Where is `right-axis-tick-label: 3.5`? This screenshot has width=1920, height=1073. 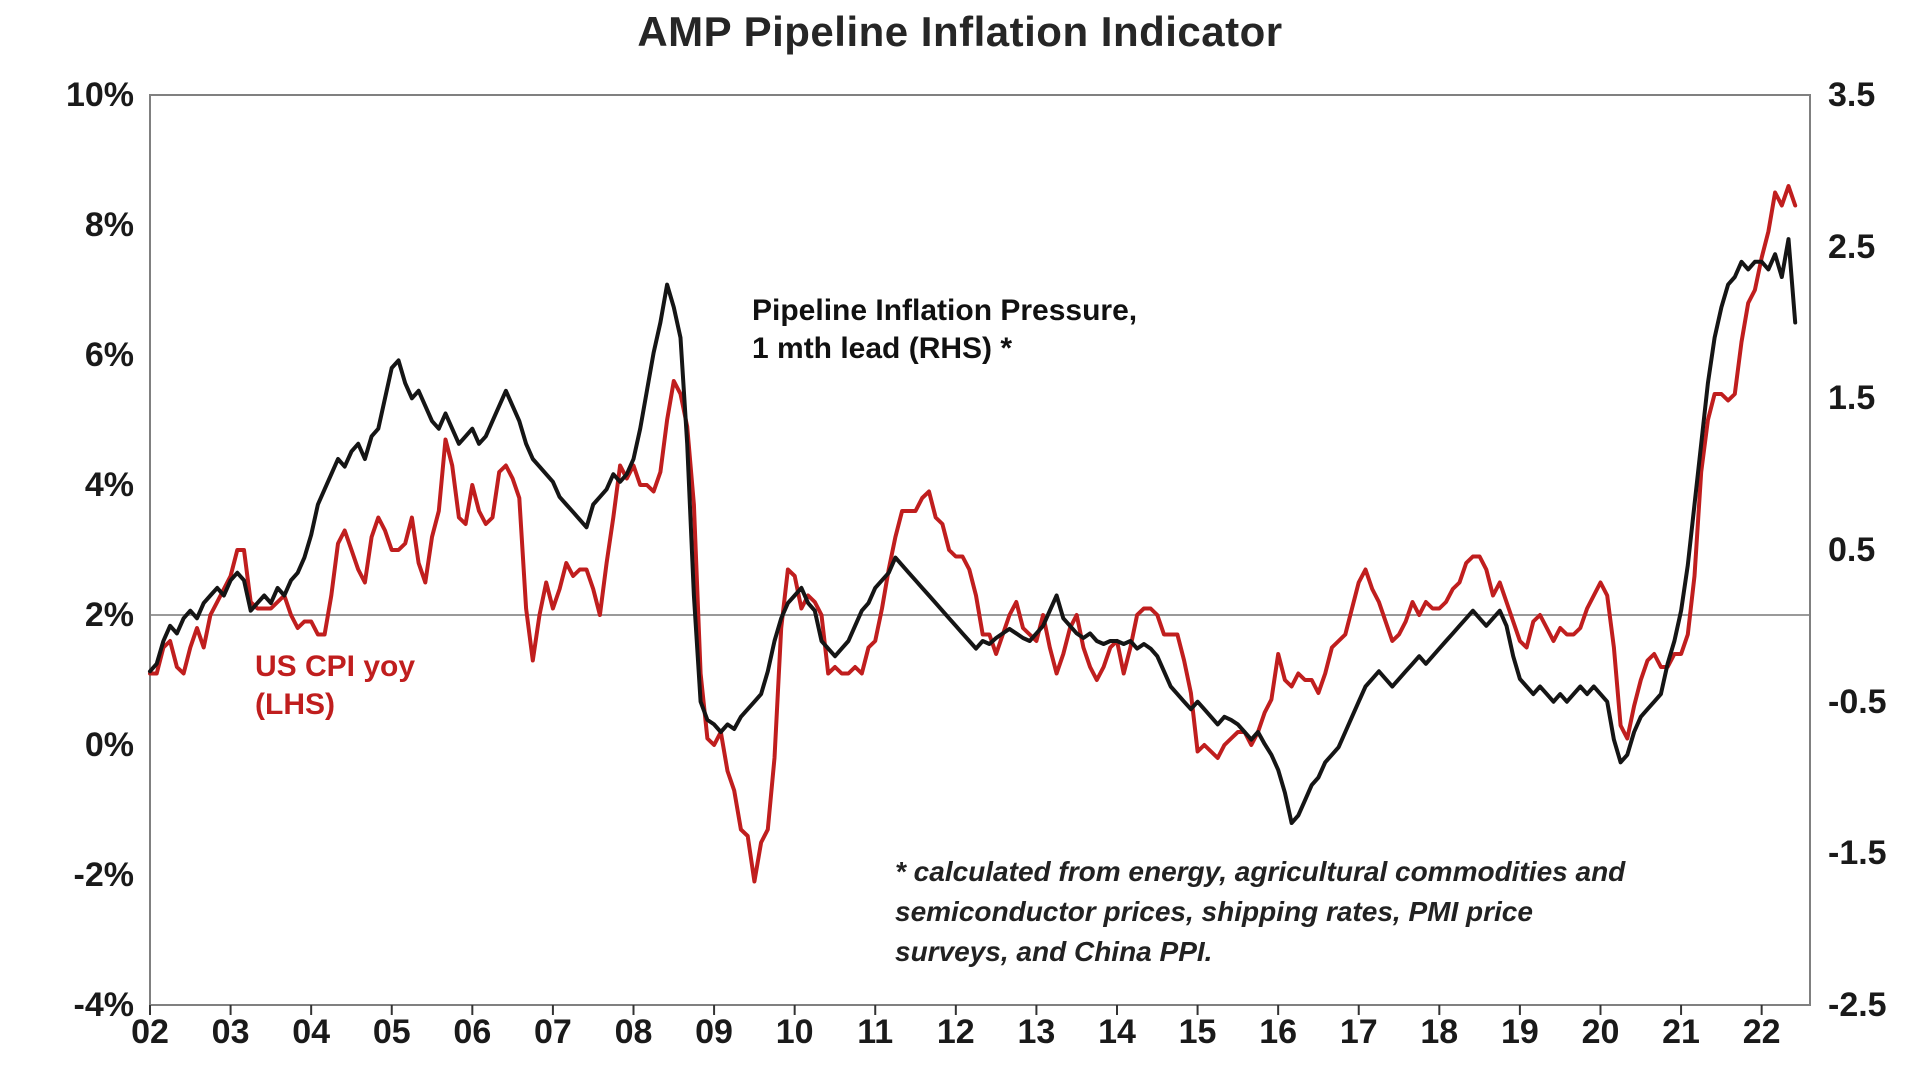 right-axis-tick-label: 3.5 is located at coordinates (1852, 95).